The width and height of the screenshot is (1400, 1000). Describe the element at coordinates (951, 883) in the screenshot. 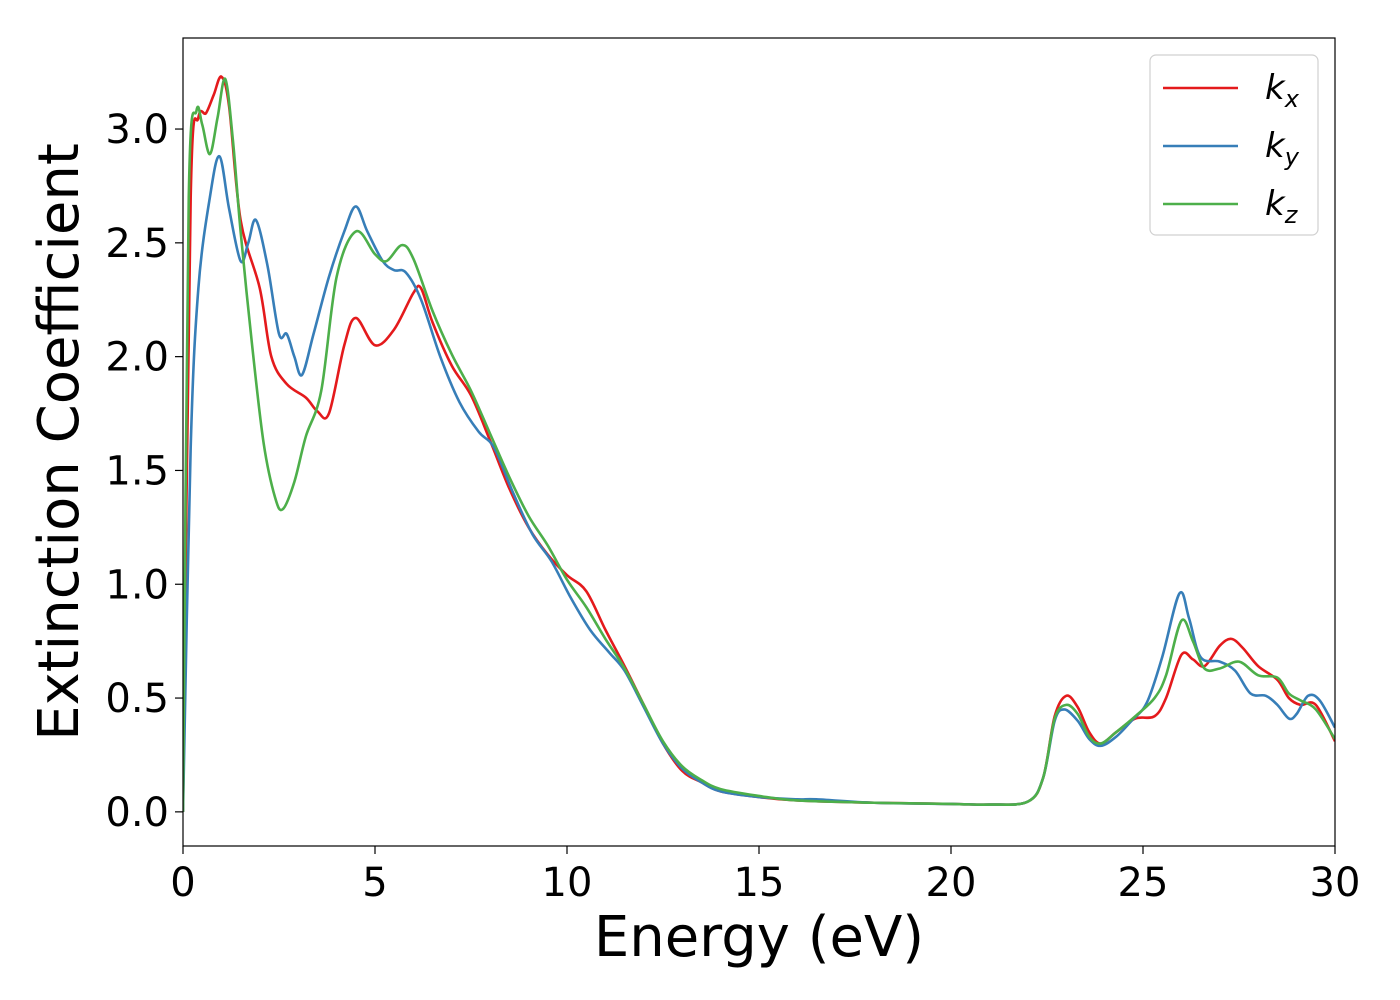

I see `x-tick-label: 20` at that location.